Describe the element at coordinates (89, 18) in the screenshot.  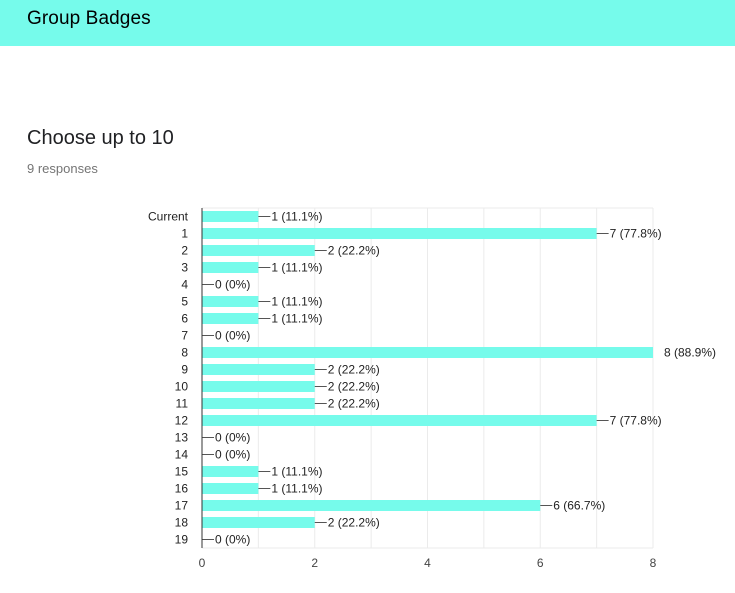
I see `form-title: Group Badges` at that location.